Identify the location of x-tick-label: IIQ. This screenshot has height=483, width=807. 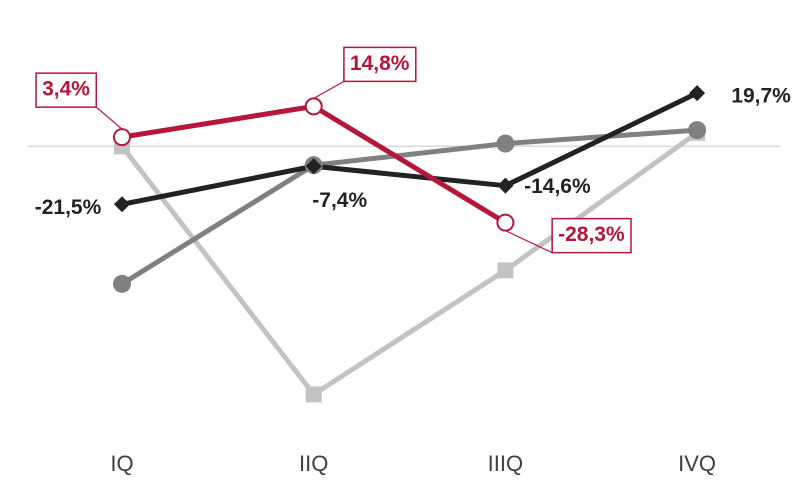
(313, 463).